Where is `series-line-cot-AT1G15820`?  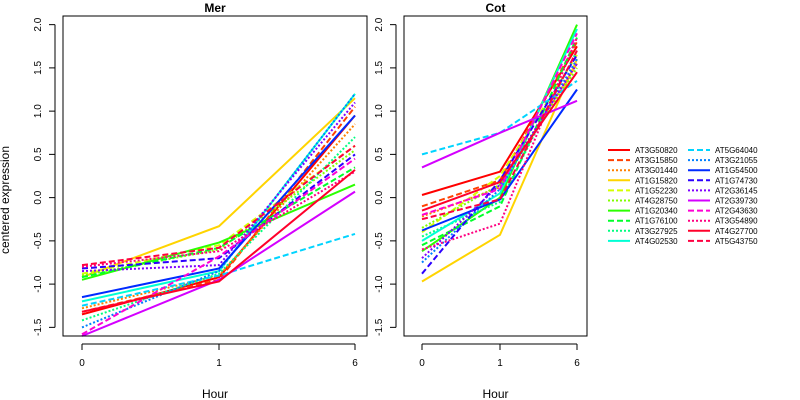
series-line-cot-AT1G15820 is located at coordinates (499, 170).